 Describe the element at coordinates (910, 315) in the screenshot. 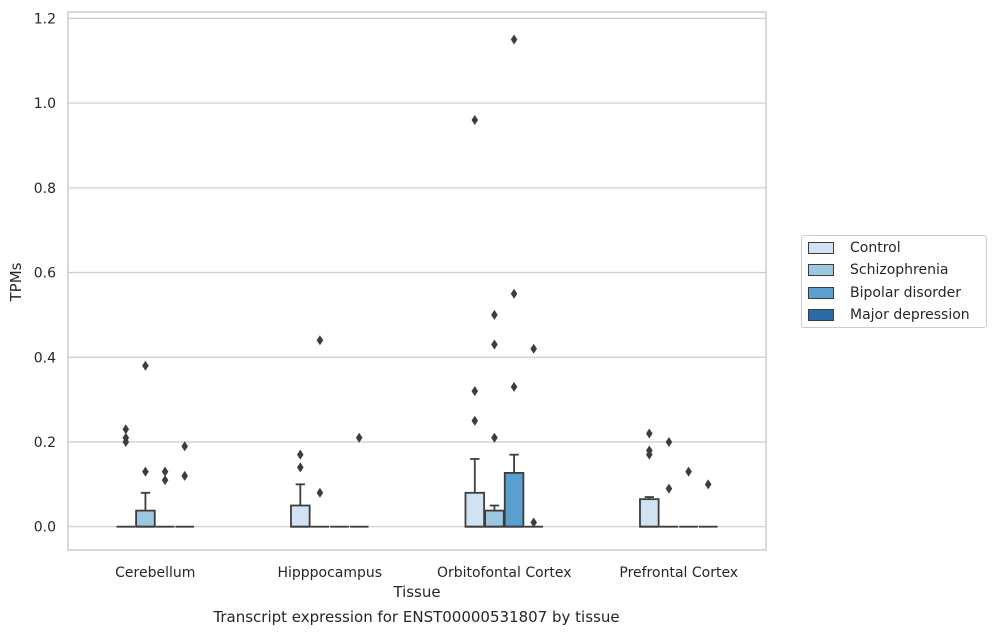

I see `legend-label-major-depression: Major depression` at that location.